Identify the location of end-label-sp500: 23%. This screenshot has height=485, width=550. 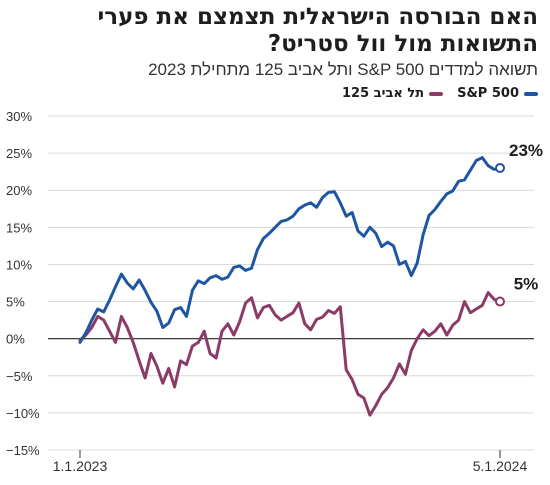
(526, 150).